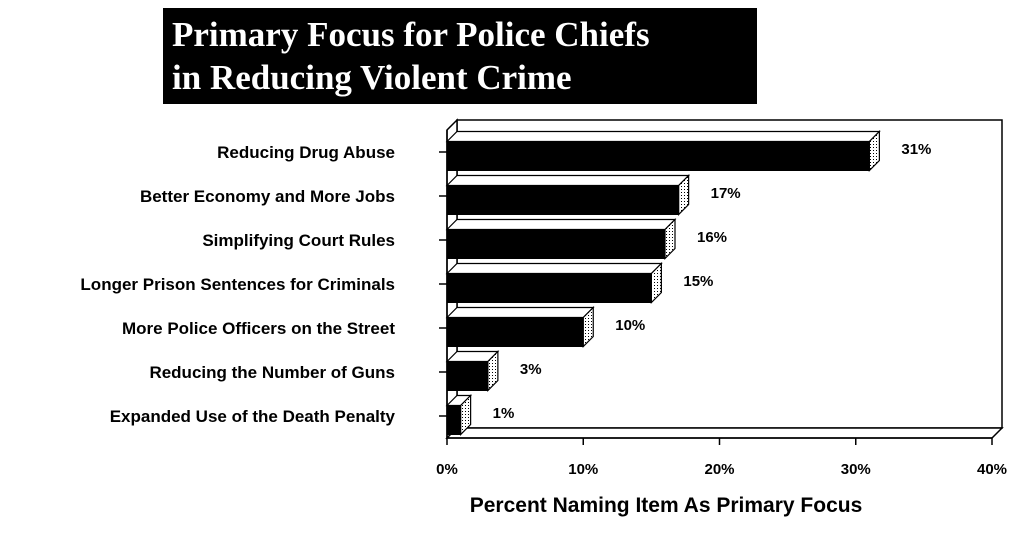 This screenshot has width=1024, height=538. I want to click on x-tick-label: 0%, so click(447, 469).